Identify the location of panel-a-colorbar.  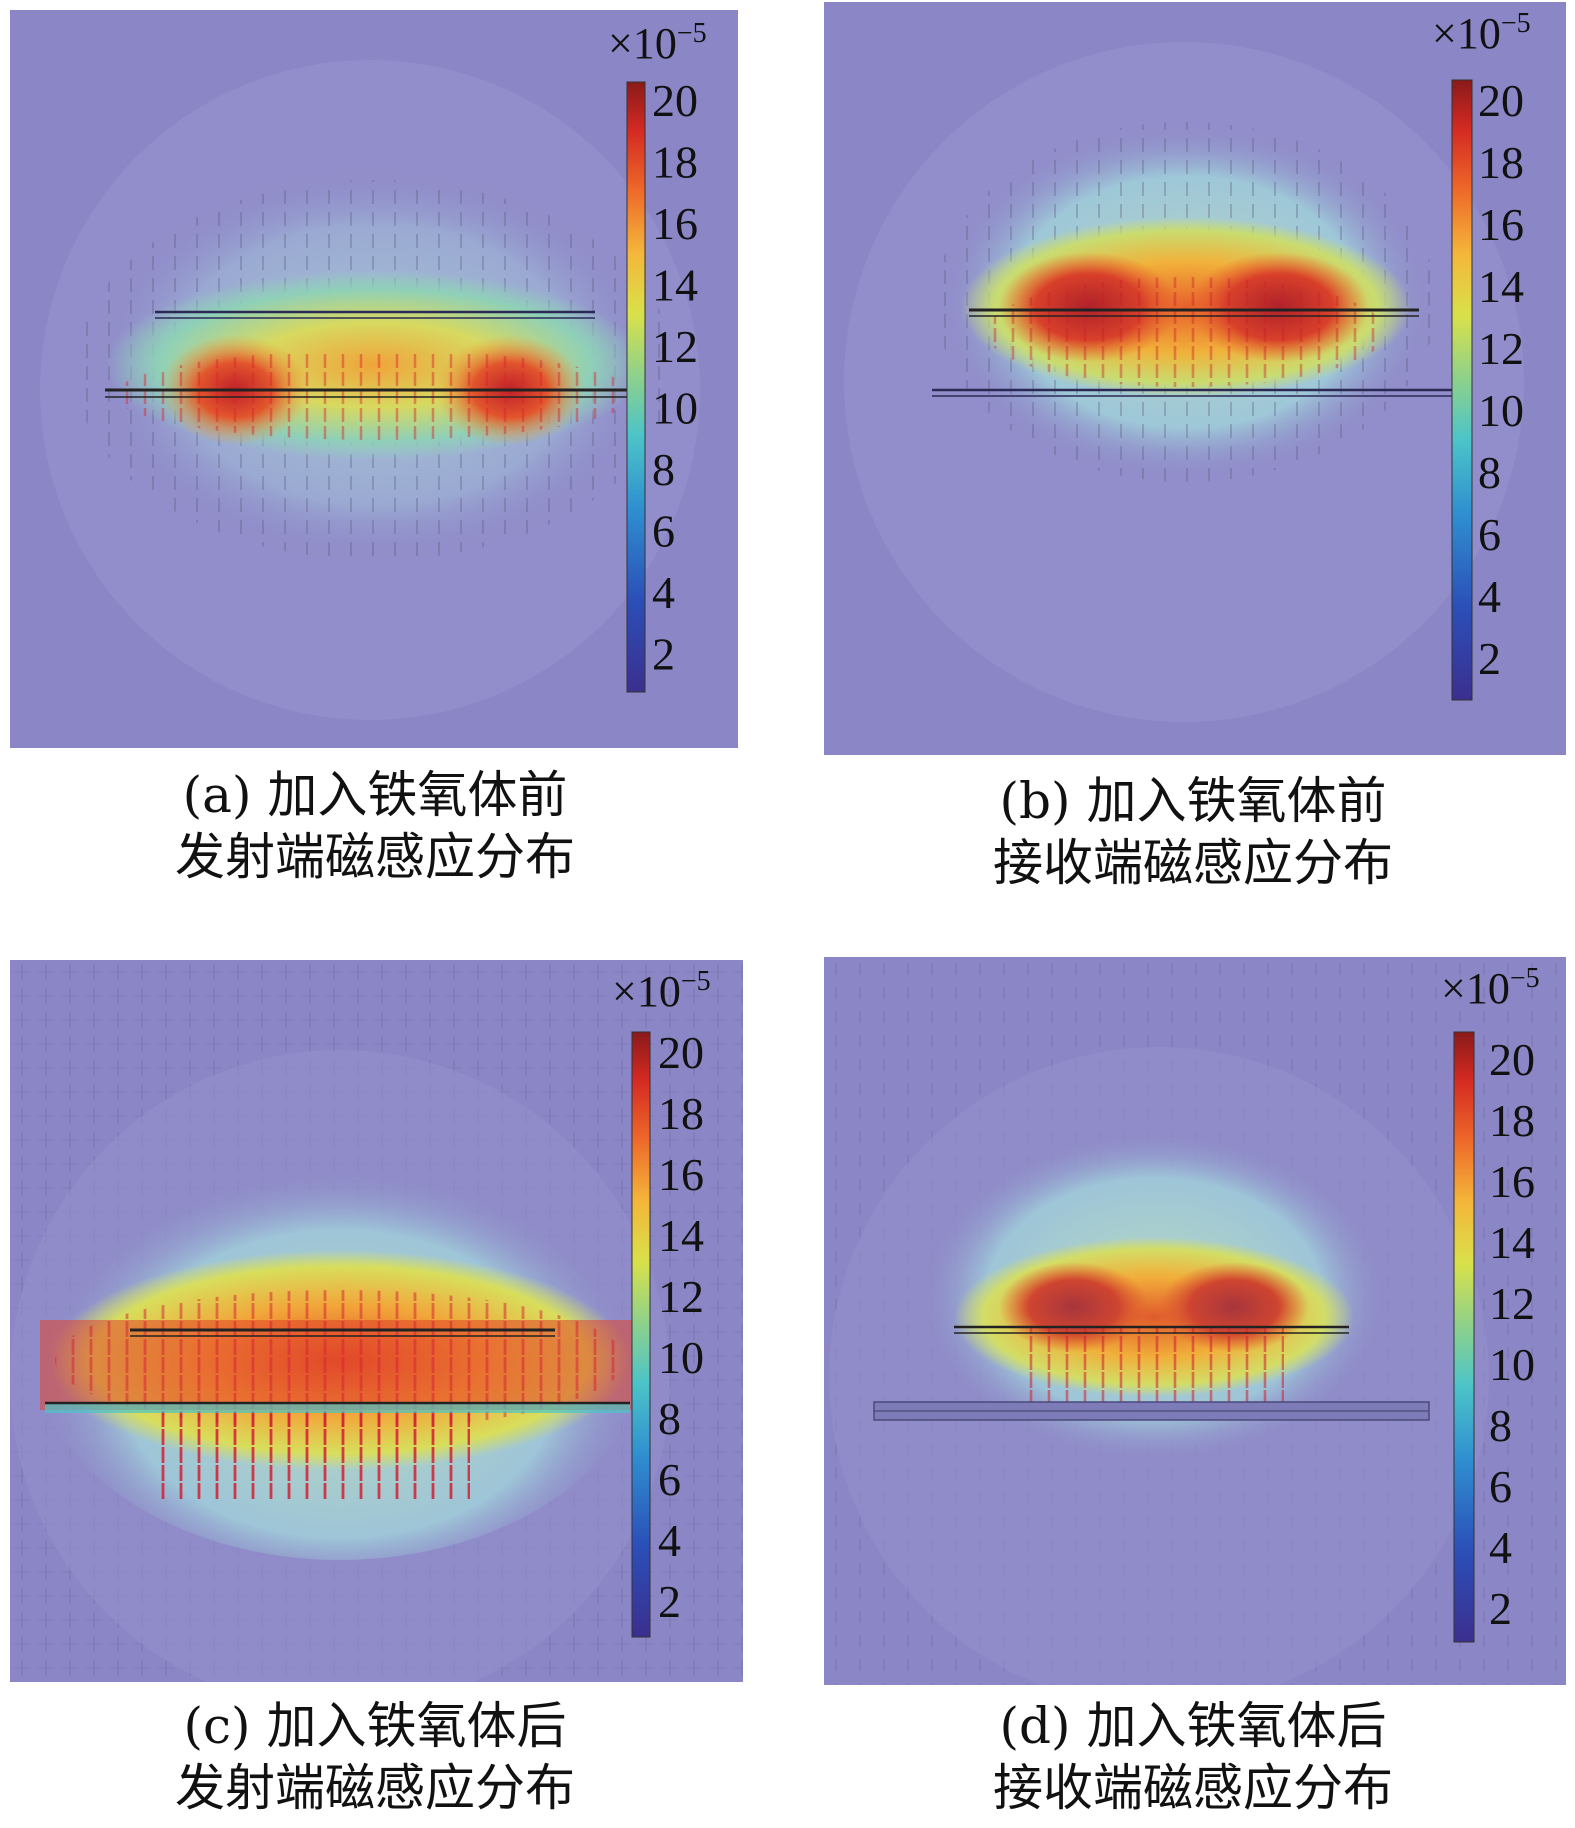
(636, 387).